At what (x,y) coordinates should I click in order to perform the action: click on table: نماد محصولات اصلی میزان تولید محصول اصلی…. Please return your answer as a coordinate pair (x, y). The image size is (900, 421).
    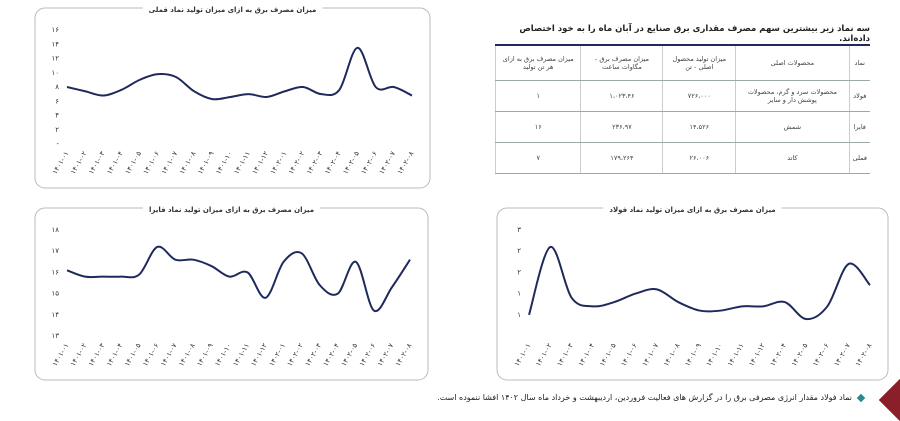
    Looking at the image, I should click on (682, 109).